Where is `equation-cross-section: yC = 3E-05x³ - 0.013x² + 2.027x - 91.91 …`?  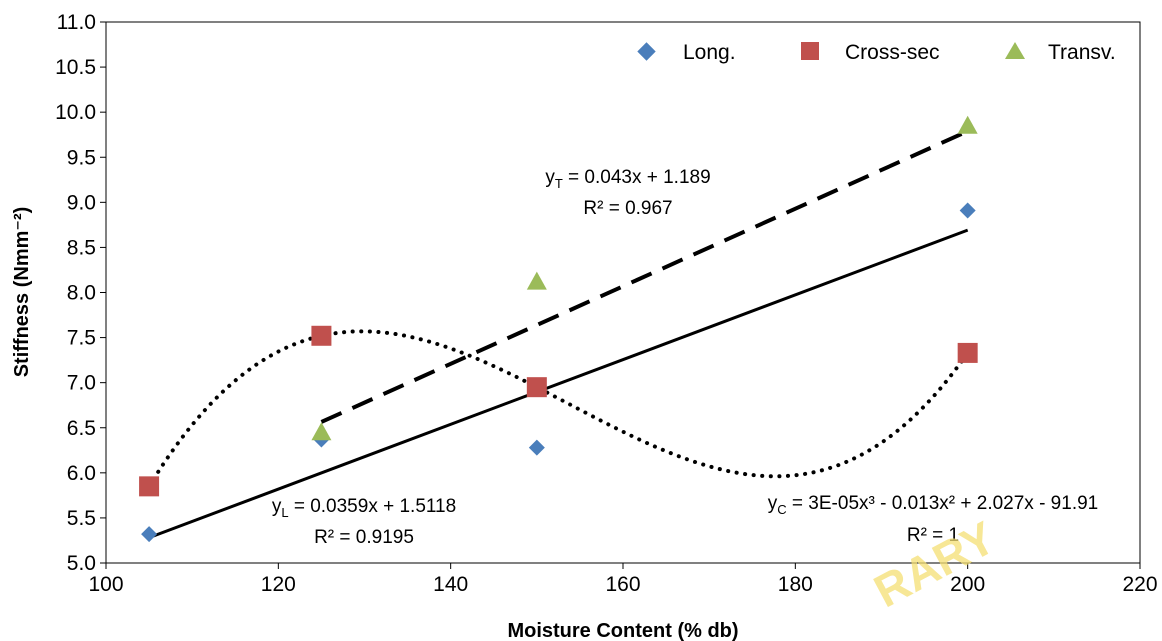 equation-cross-section: yC = 3E-05x³ - 0.013x² + 2.027x - 91.91 … is located at coordinates (933, 519).